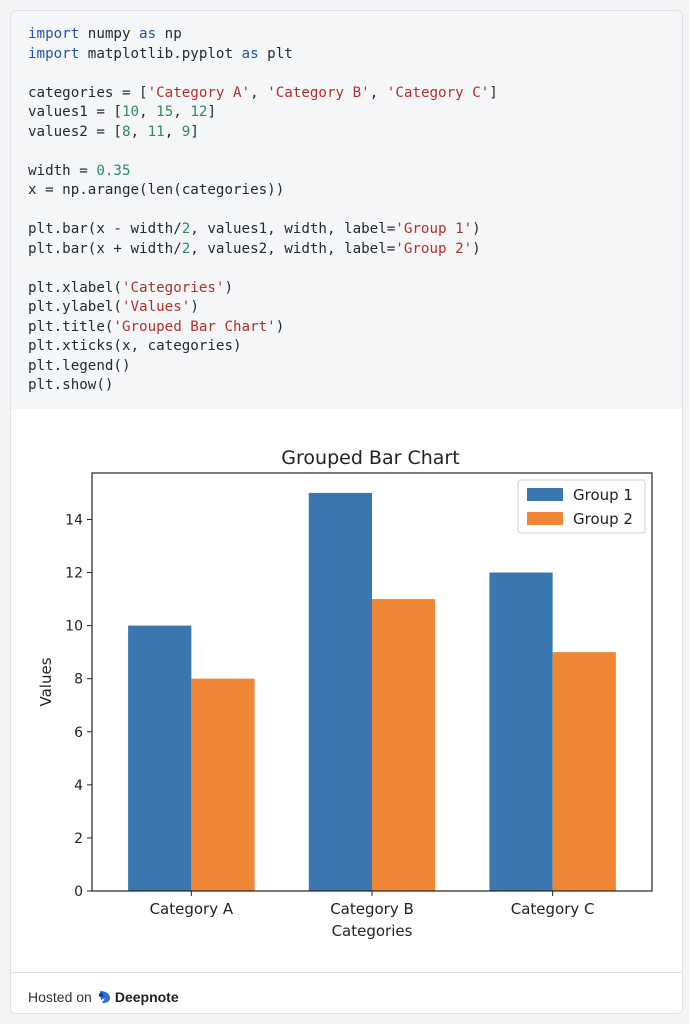  What do you see at coordinates (346, 992) in the screenshot?
I see `footer: Hosted on Deepnote` at bounding box center [346, 992].